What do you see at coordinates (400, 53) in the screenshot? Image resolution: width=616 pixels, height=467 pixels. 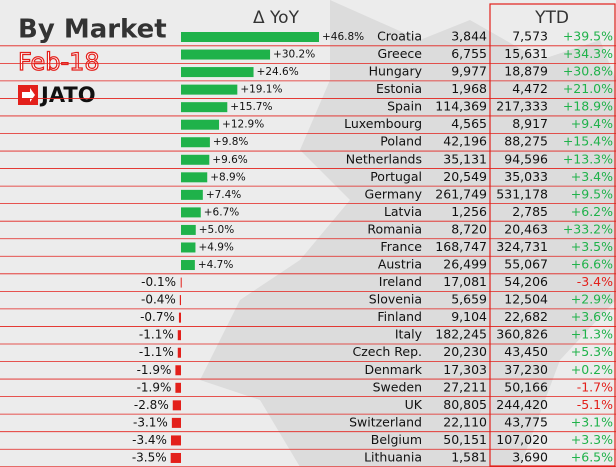 I see `country: Greece` at bounding box center [400, 53].